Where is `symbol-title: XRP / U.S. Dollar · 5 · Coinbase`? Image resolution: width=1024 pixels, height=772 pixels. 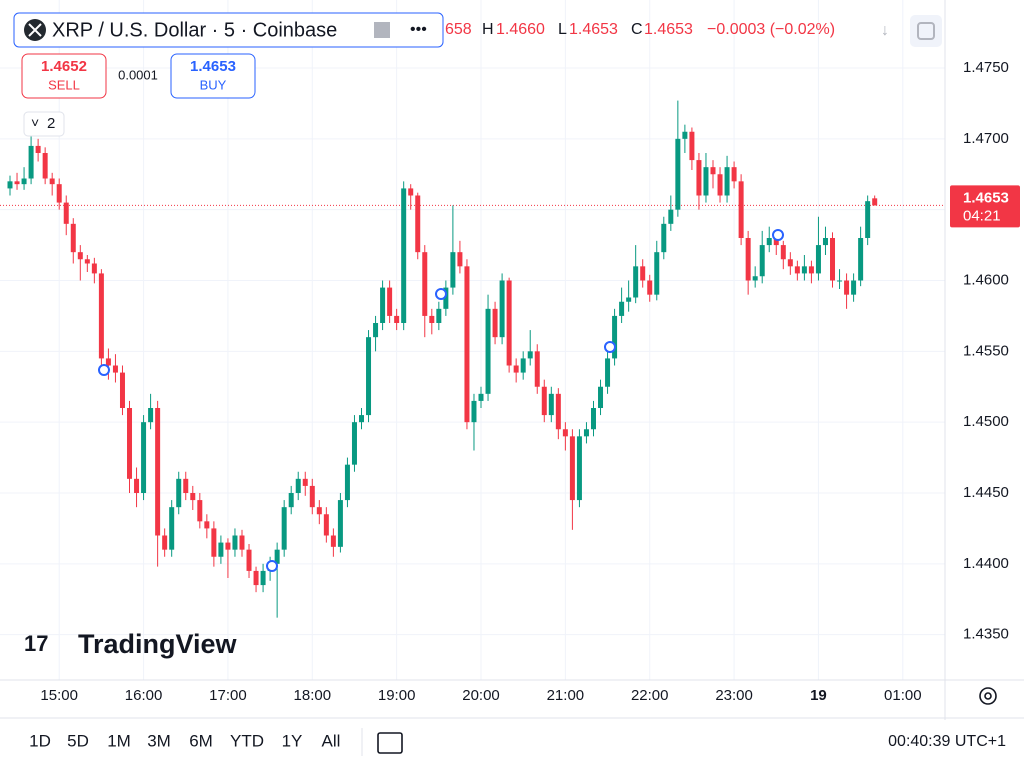
symbol-title: XRP / U.S. Dollar · 5 · Coinbase is located at coordinates (194, 30).